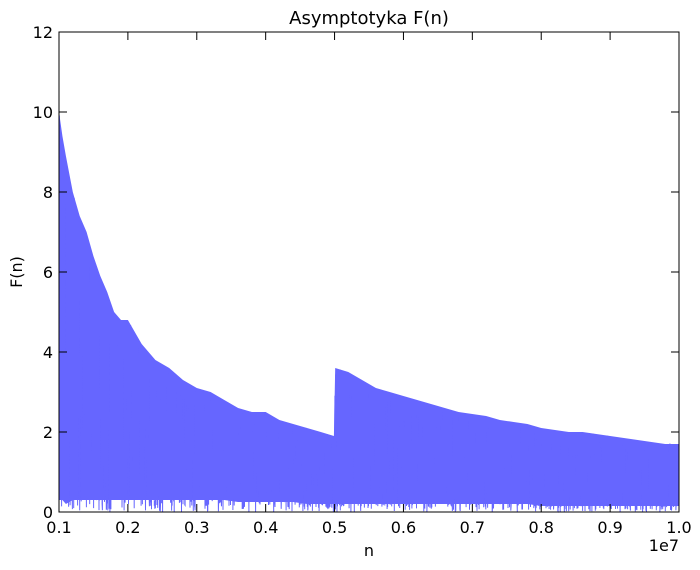 Image resolution: width=700 pixels, height=570 pixels. What do you see at coordinates (369, 18) in the screenshot?
I see `chart-title: Asymptotyka F(n)` at bounding box center [369, 18].